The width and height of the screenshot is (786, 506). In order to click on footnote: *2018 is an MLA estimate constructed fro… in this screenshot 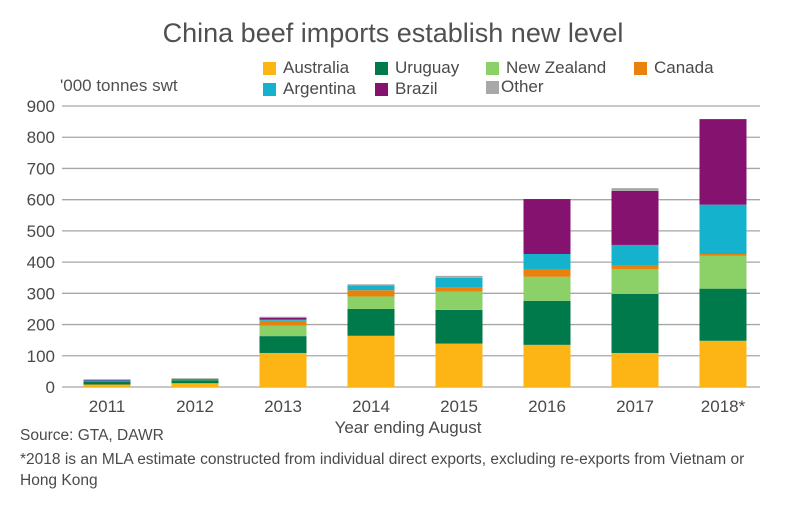, I will do `click(382, 470)`.